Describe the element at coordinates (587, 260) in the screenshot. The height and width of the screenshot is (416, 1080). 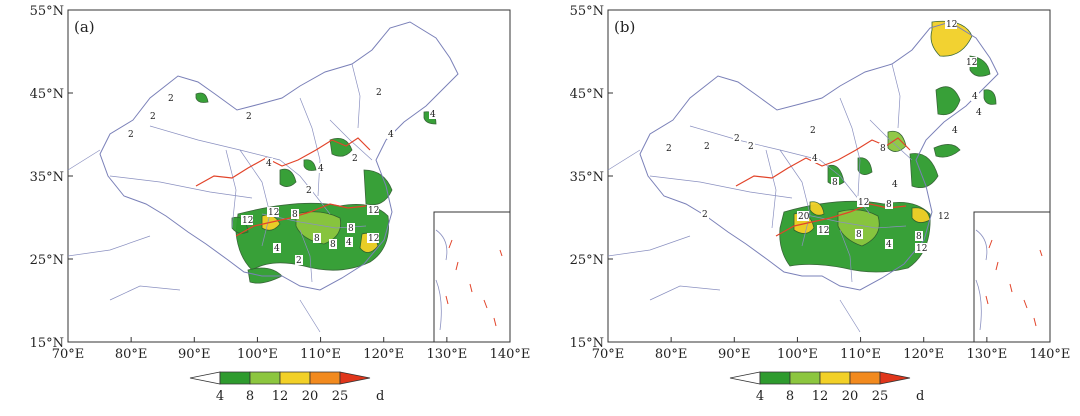
I see `y-tick-label: 25°N` at that location.